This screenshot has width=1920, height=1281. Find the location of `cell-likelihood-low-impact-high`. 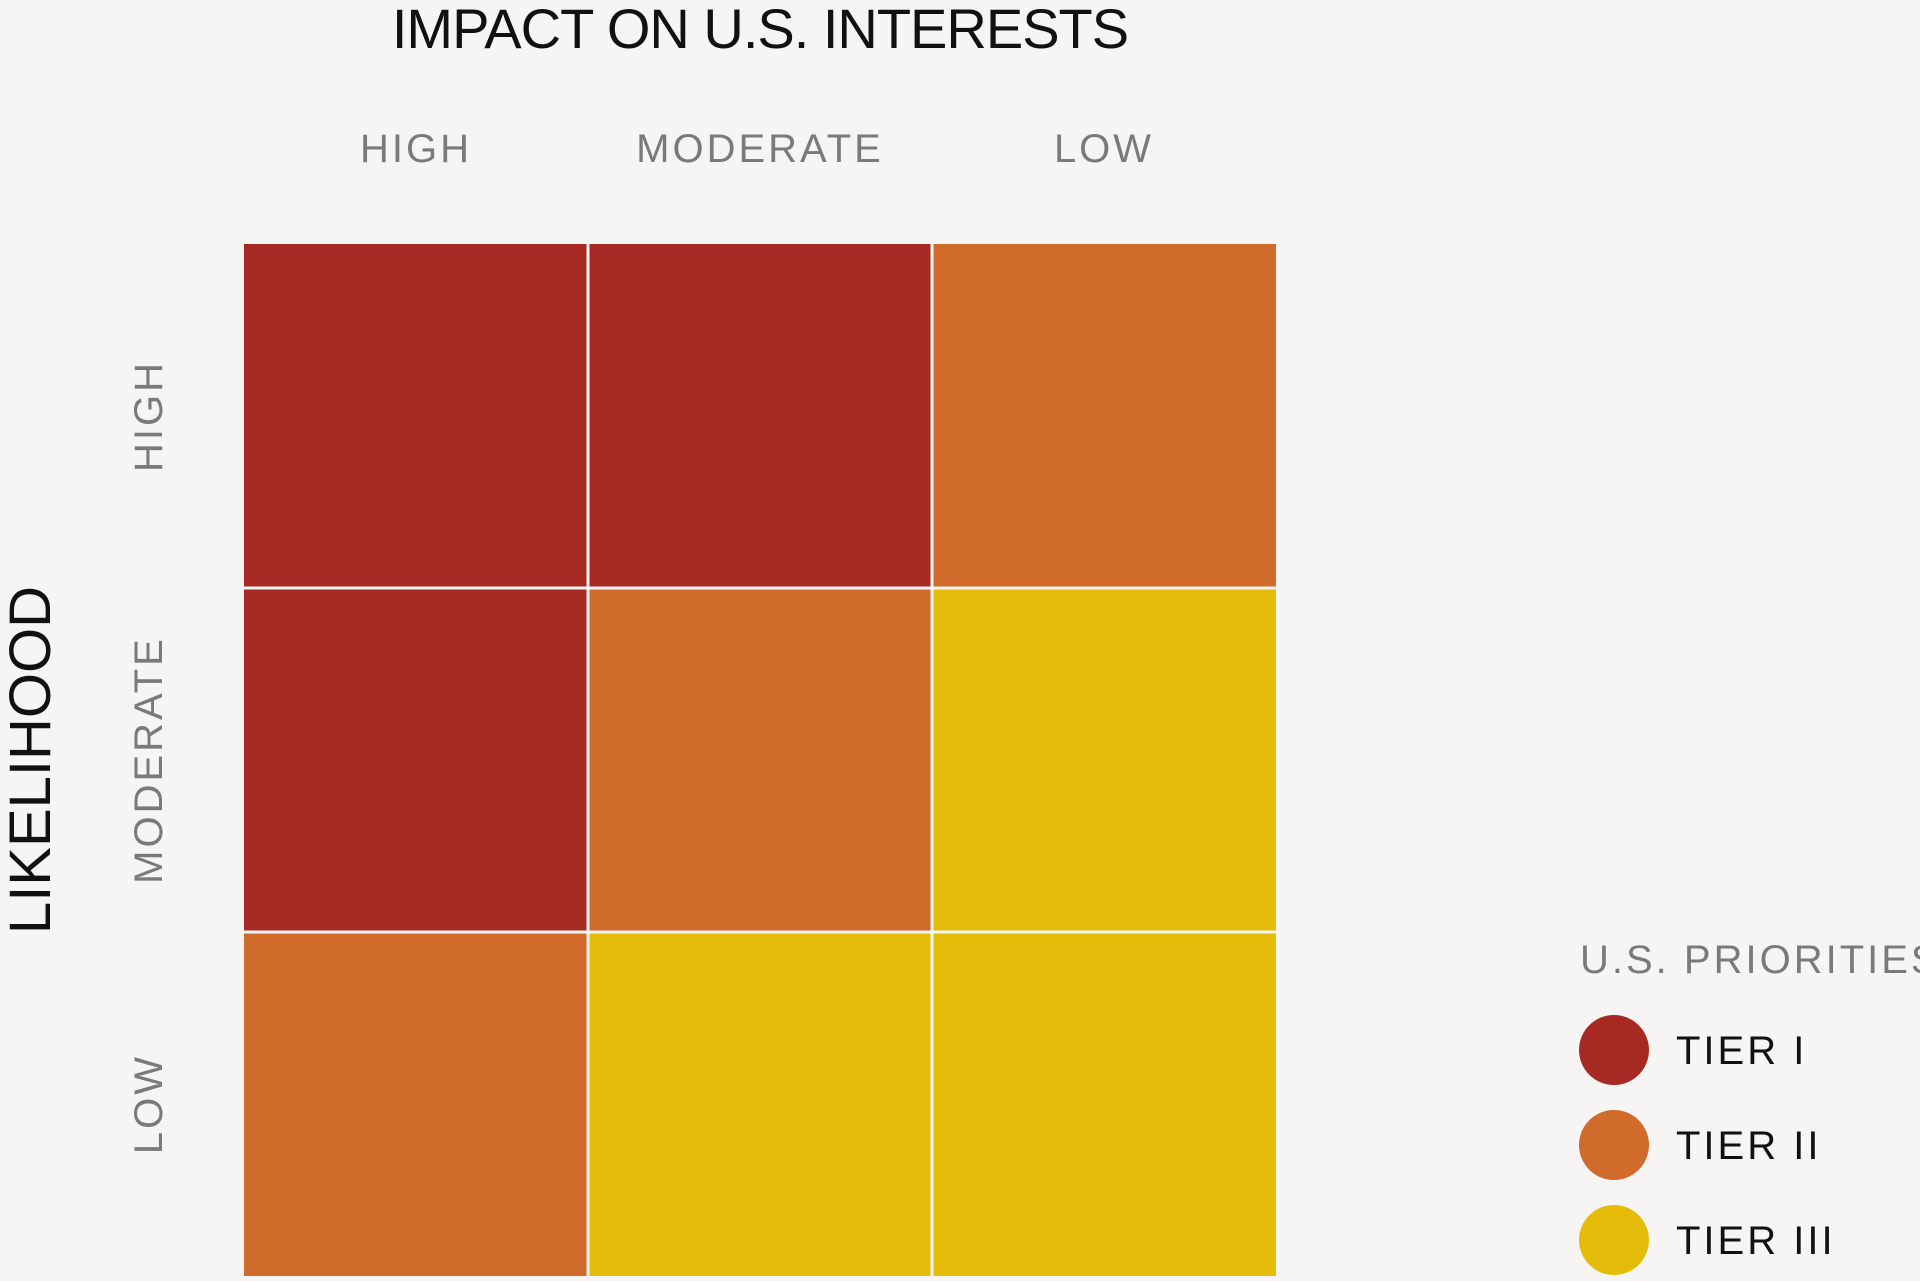

cell-likelihood-low-impact-high is located at coordinates (415, 1104).